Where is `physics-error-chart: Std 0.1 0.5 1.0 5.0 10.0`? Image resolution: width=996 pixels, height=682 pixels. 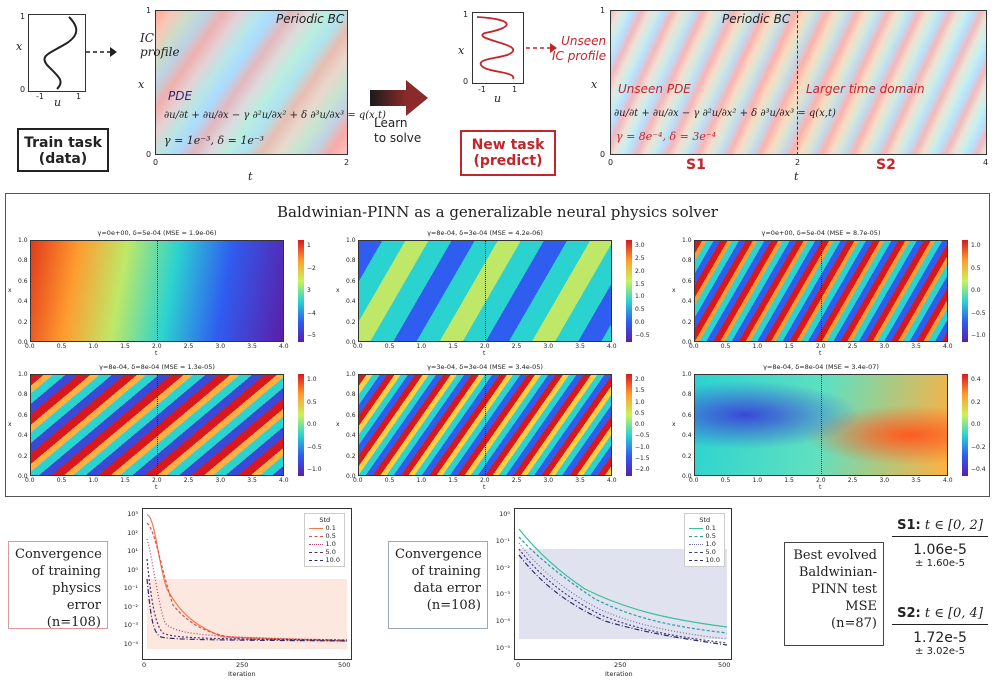 physics-error-chart: Std 0.1 0.5 1.0 5.0 10.0 is located at coordinates (247, 584).